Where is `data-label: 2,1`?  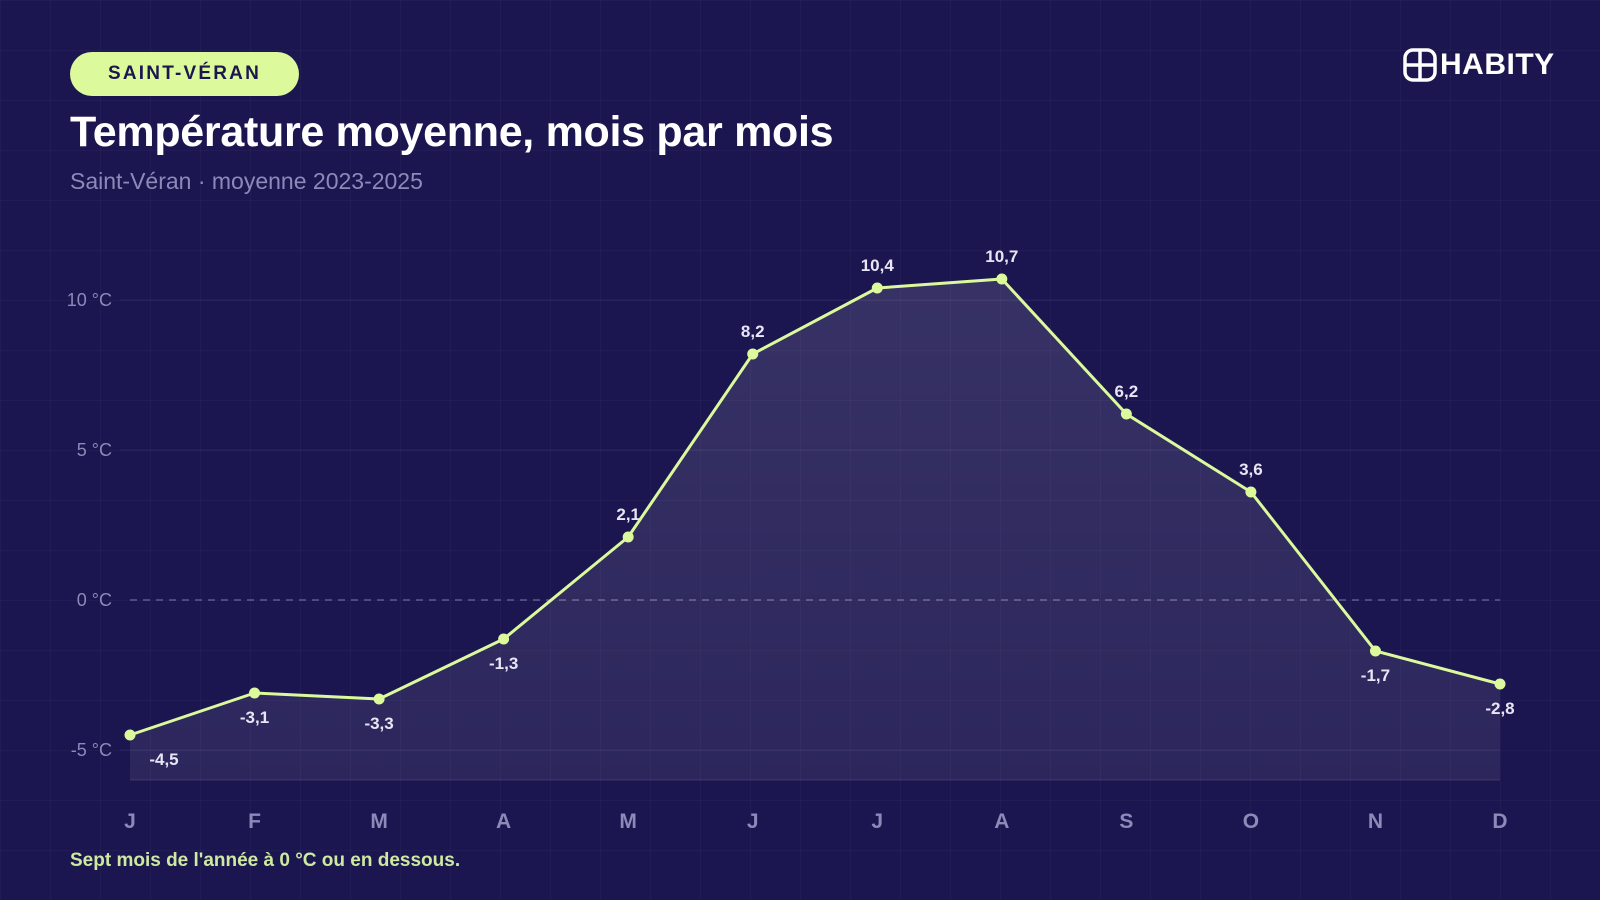 data-label: 2,1 is located at coordinates (628, 514).